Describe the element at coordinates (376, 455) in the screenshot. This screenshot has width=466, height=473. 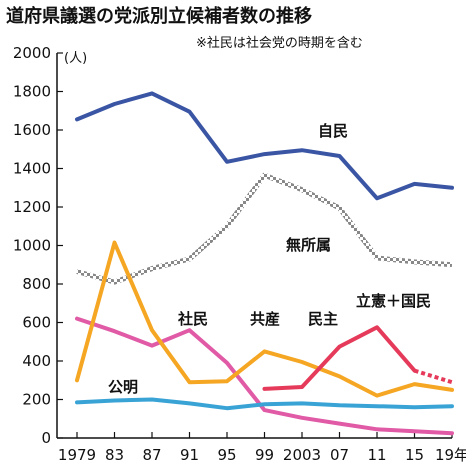
I see `x-tick-label: 11` at that location.